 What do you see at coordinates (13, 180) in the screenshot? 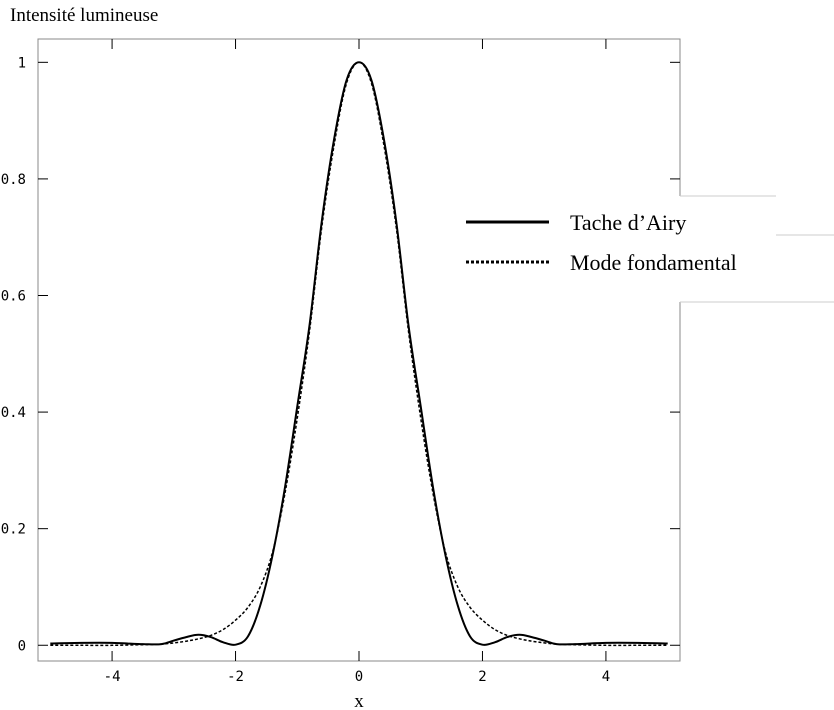
I see `y-tick-label: 0.8` at bounding box center [13, 180].